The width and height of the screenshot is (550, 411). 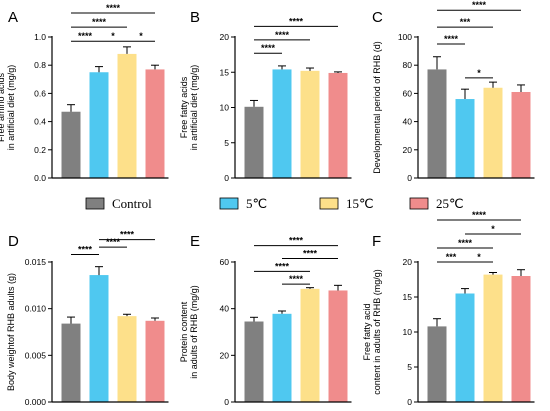 What do you see at coordinates (13, 241) in the screenshot?
I see `panel-d-letter: D` at bounding box center [13, 241].